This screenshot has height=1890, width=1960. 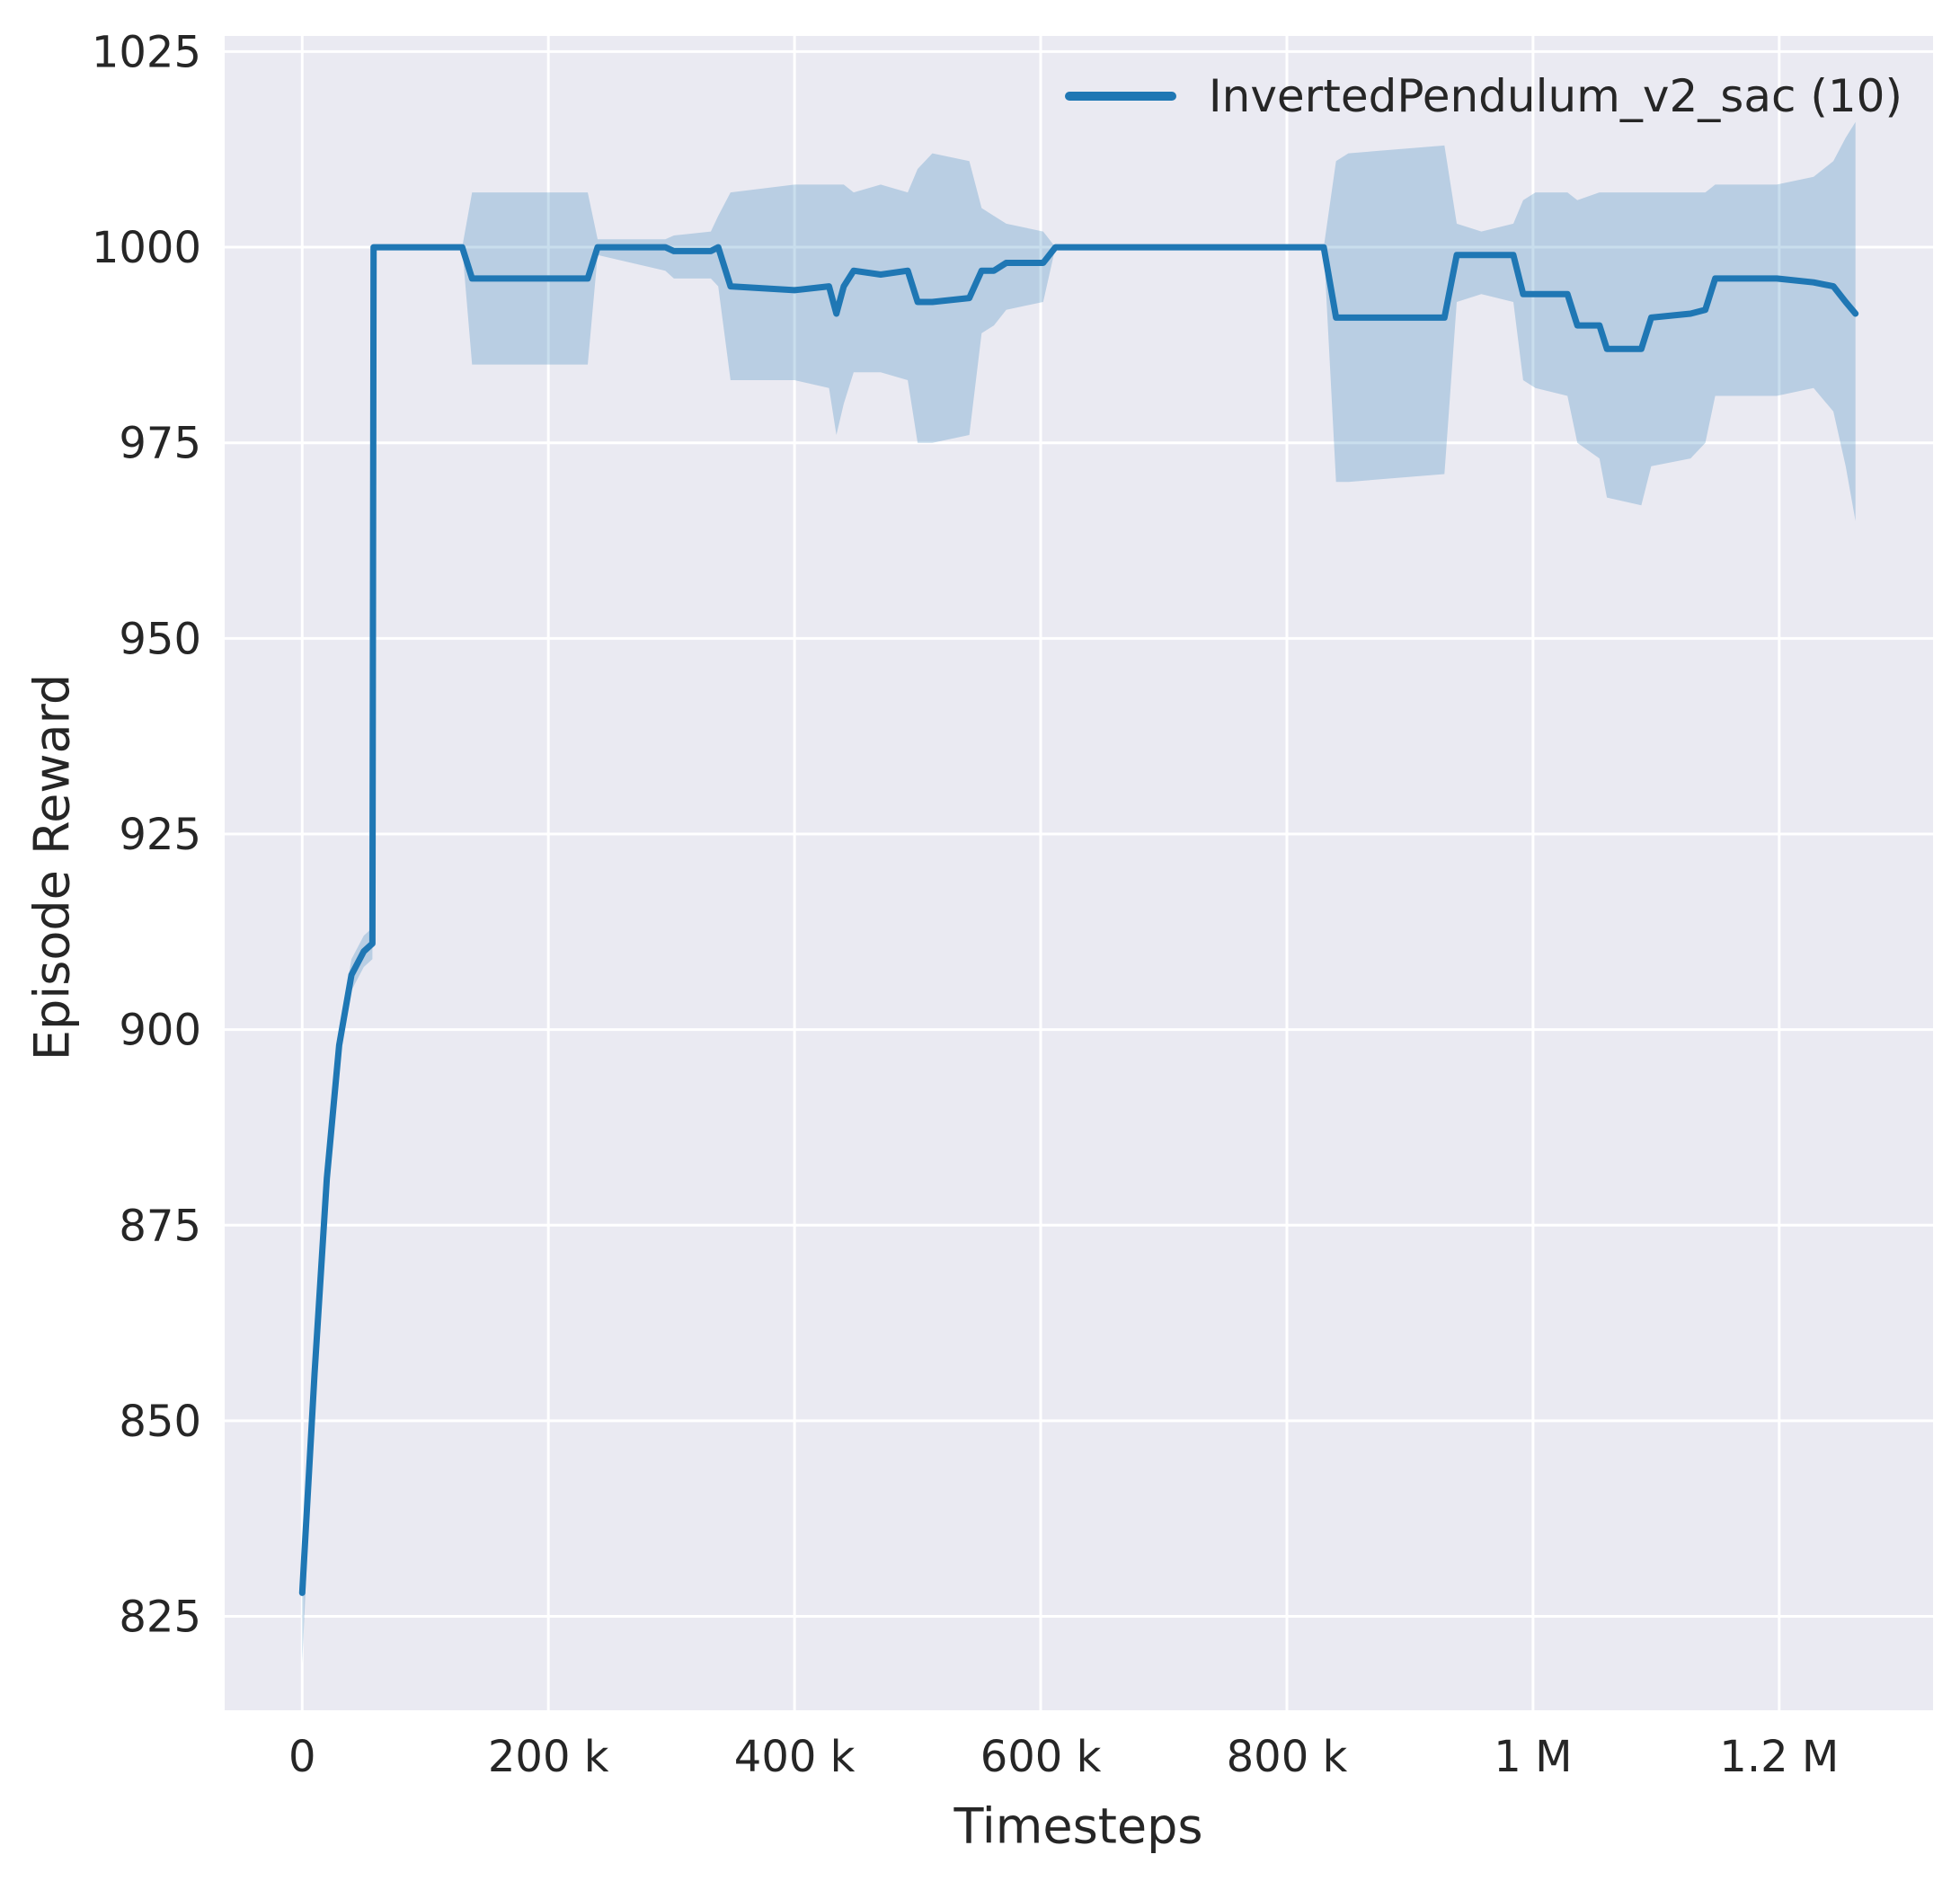 I want to click on y-tick-label: 875, so click(x=160, y=1226).